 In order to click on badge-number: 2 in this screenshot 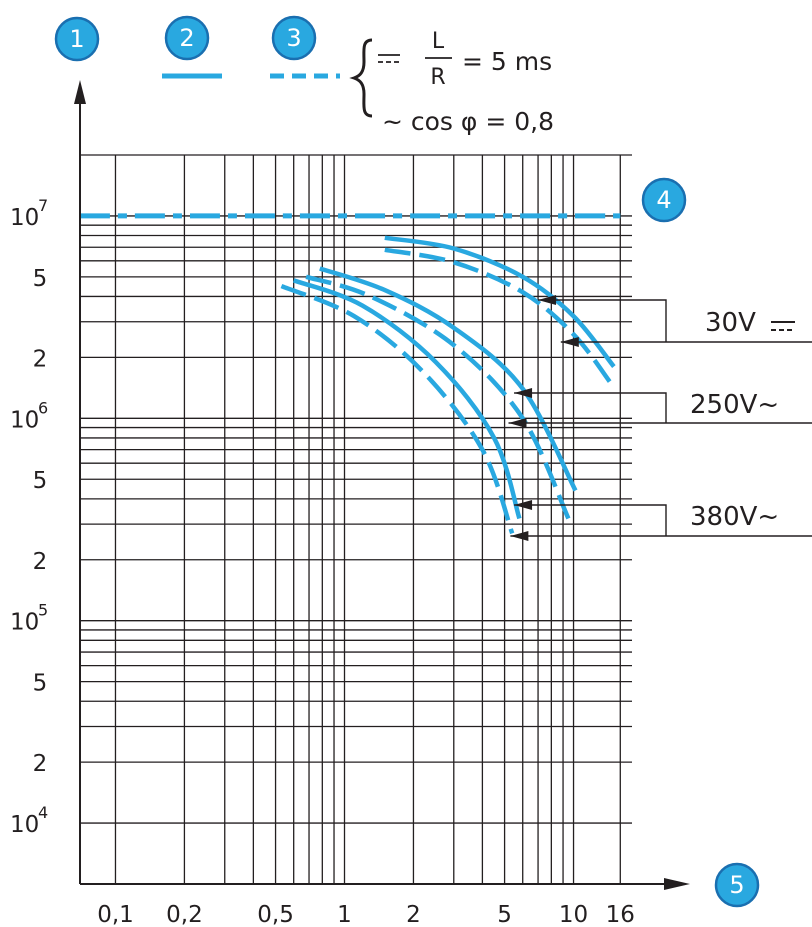, I will do `click(186, 38)`.